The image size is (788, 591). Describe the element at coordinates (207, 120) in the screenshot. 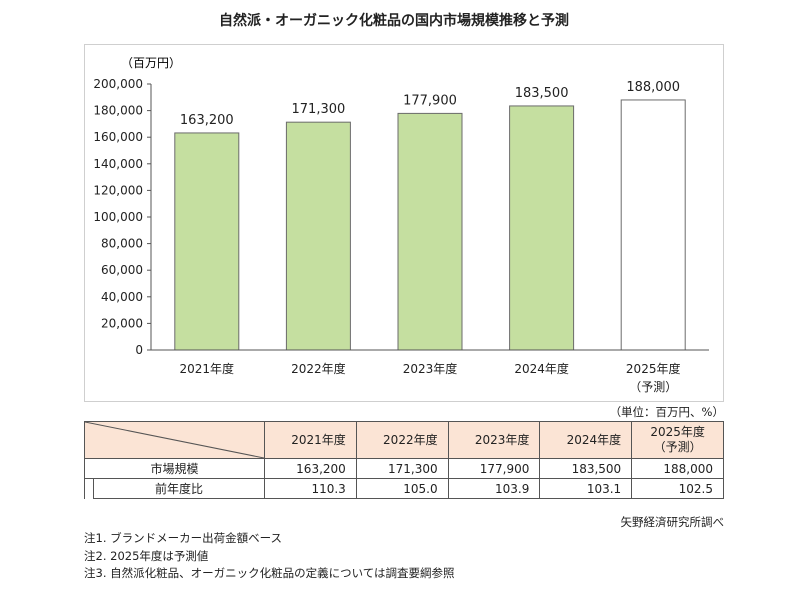

I see `bar-value-label: 163,200` at that location.